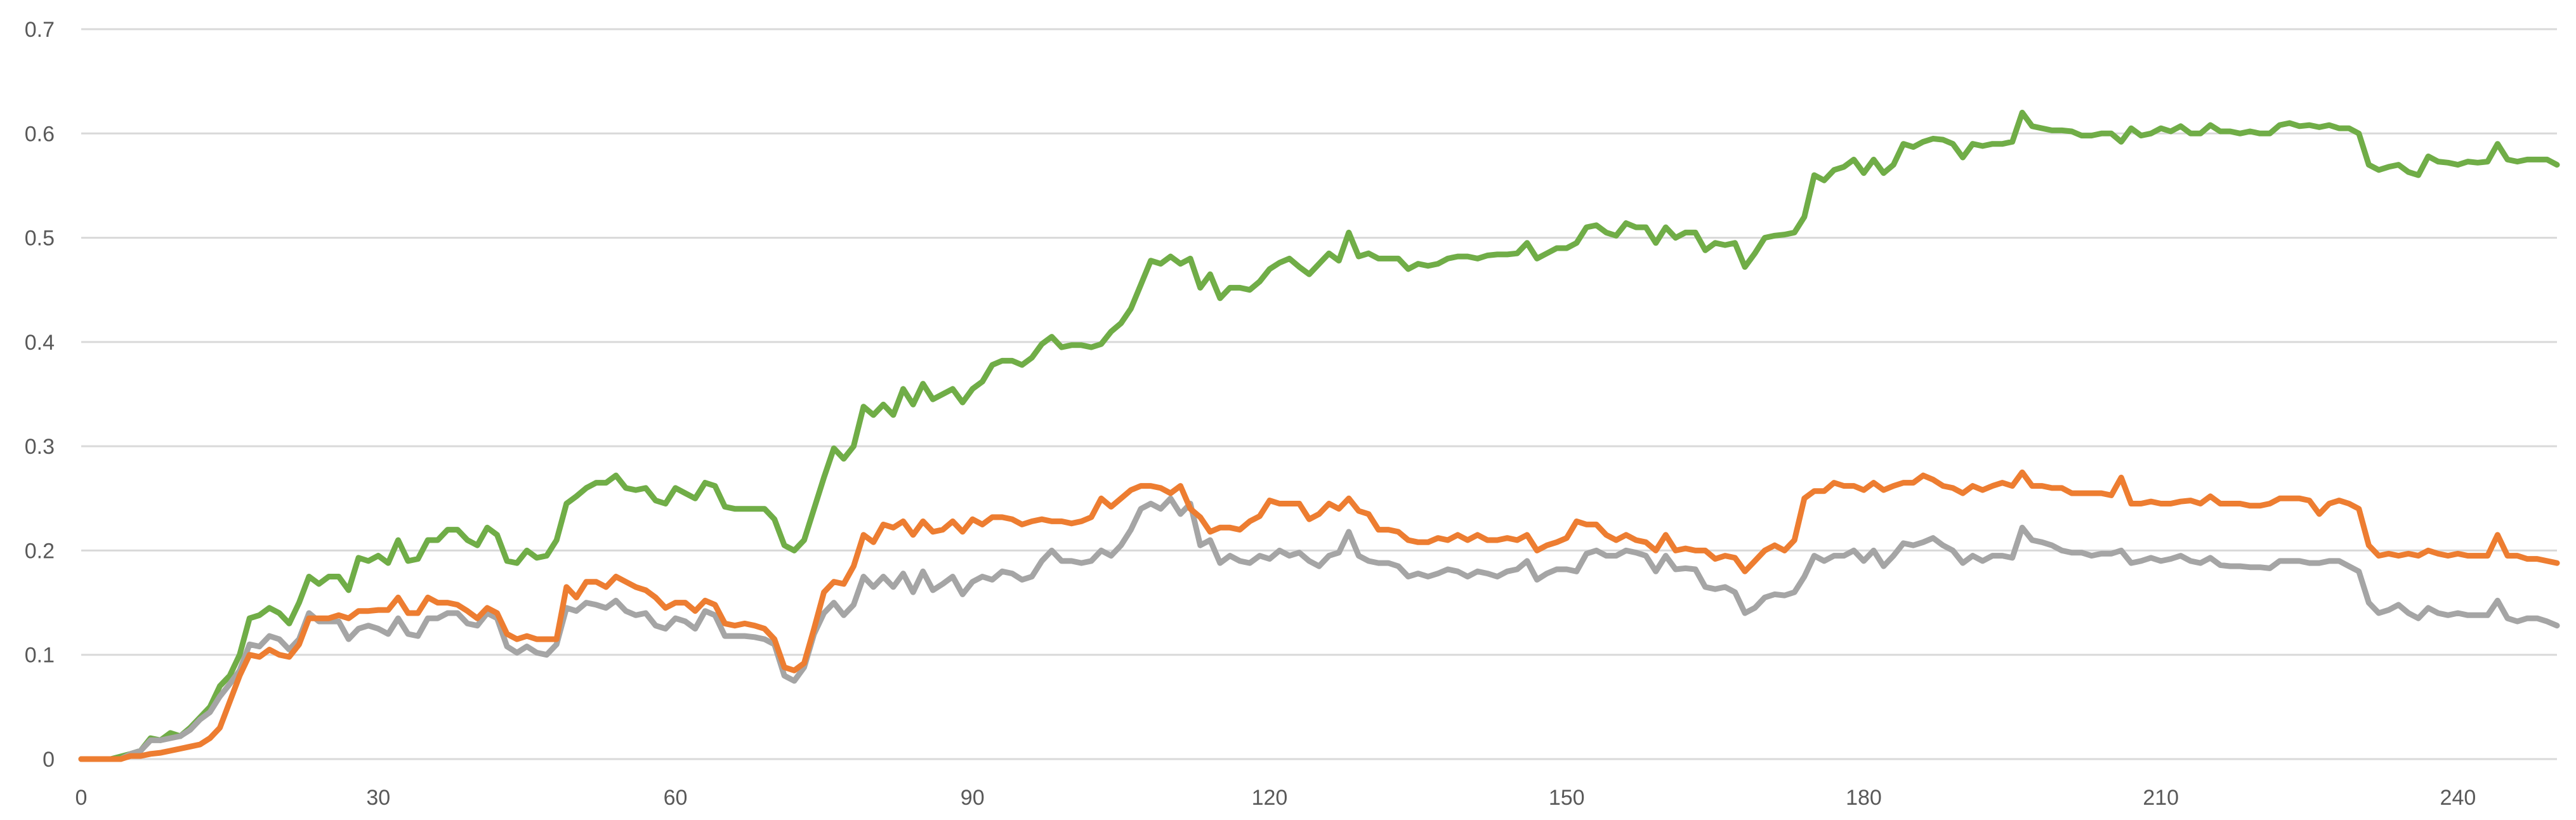 This screenshot has width=2576, height=820. I want to click on y-tick-label: 0.3, so click(40, 447).